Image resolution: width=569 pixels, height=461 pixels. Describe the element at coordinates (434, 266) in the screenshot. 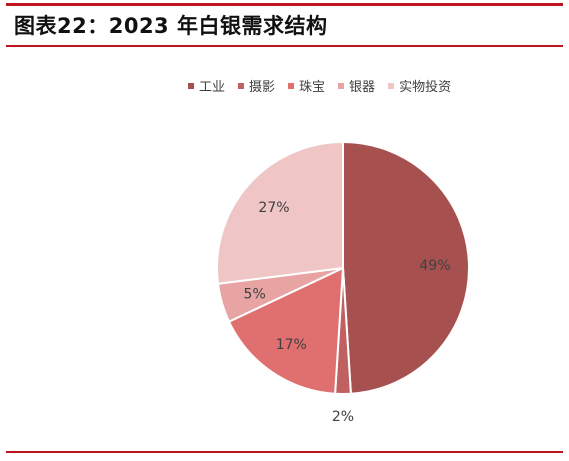

I see `pie-data-label: 49%` at that location.